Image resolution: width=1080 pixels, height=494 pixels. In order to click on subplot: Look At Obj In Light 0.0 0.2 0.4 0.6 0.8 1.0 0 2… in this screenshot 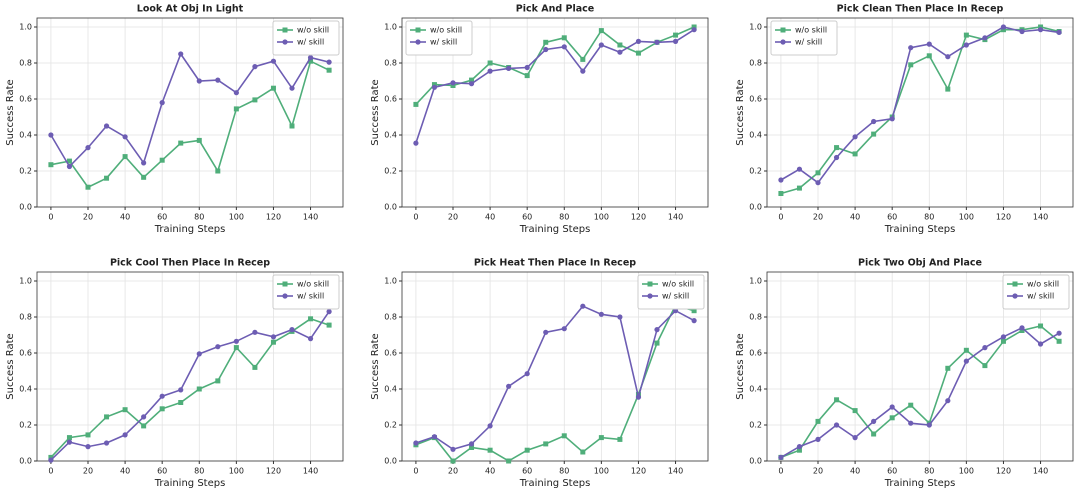, I will do `click(174, 119)`.